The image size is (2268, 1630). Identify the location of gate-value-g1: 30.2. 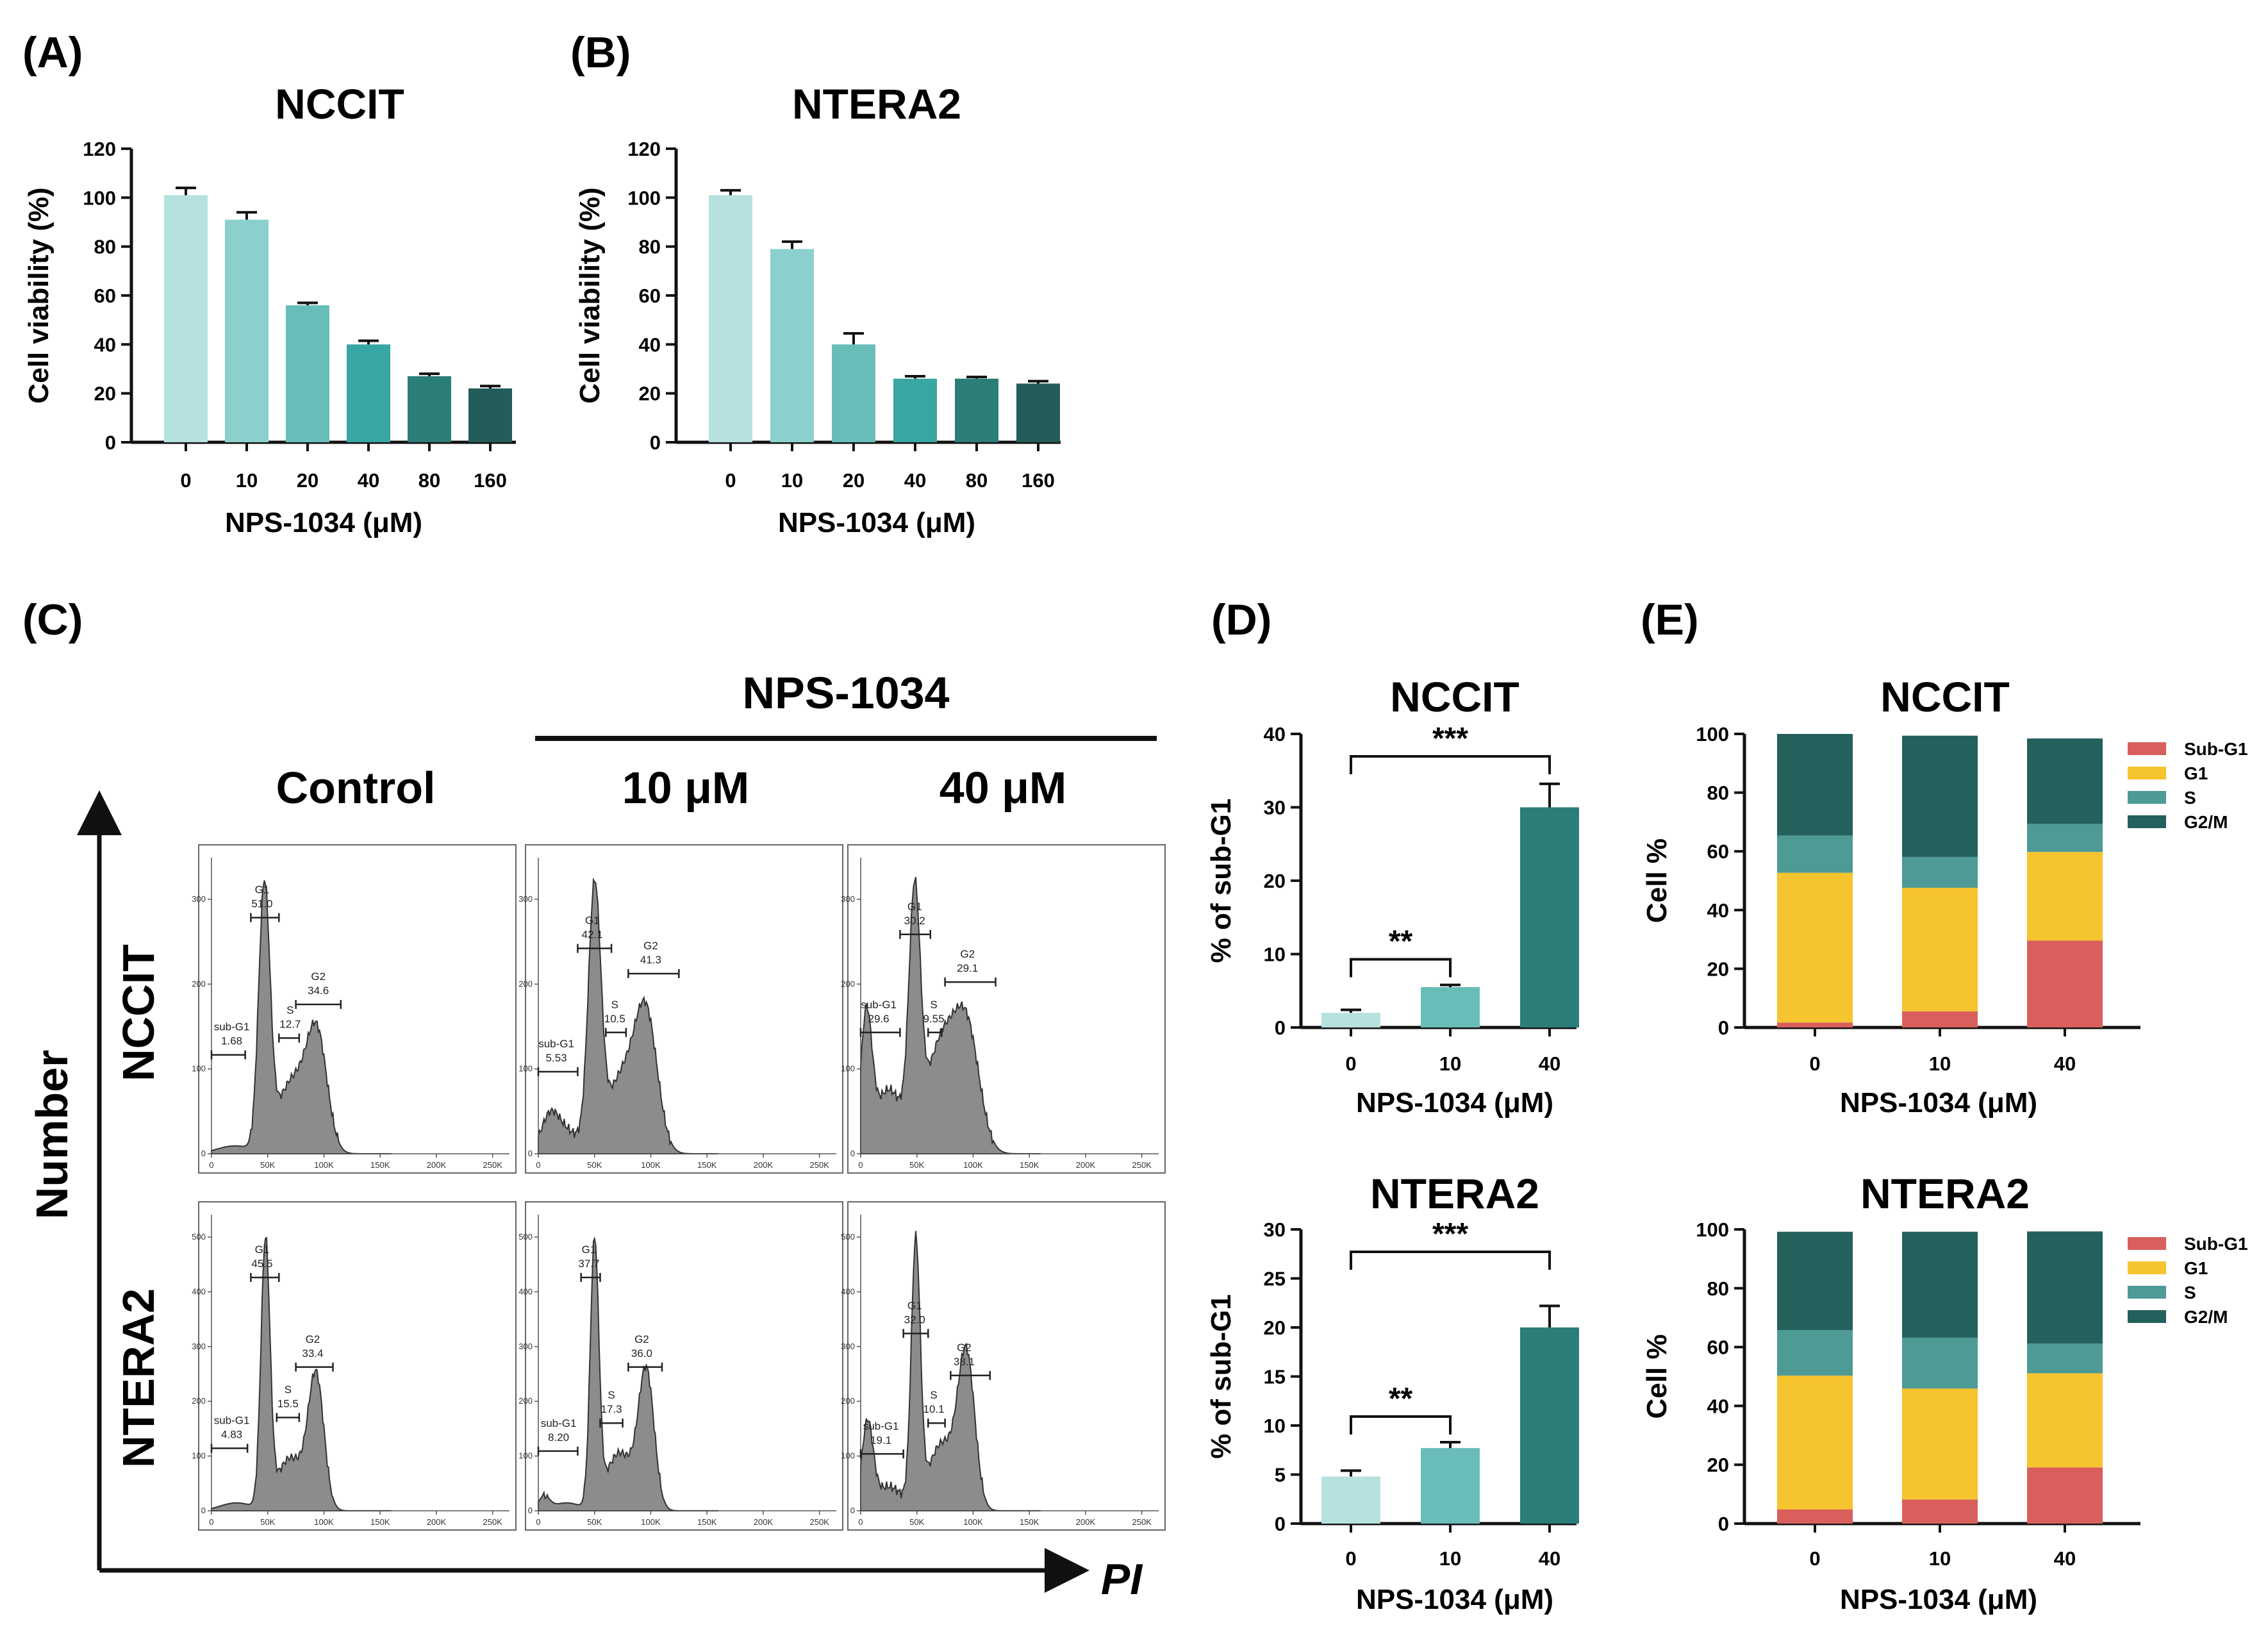
(915, 921).